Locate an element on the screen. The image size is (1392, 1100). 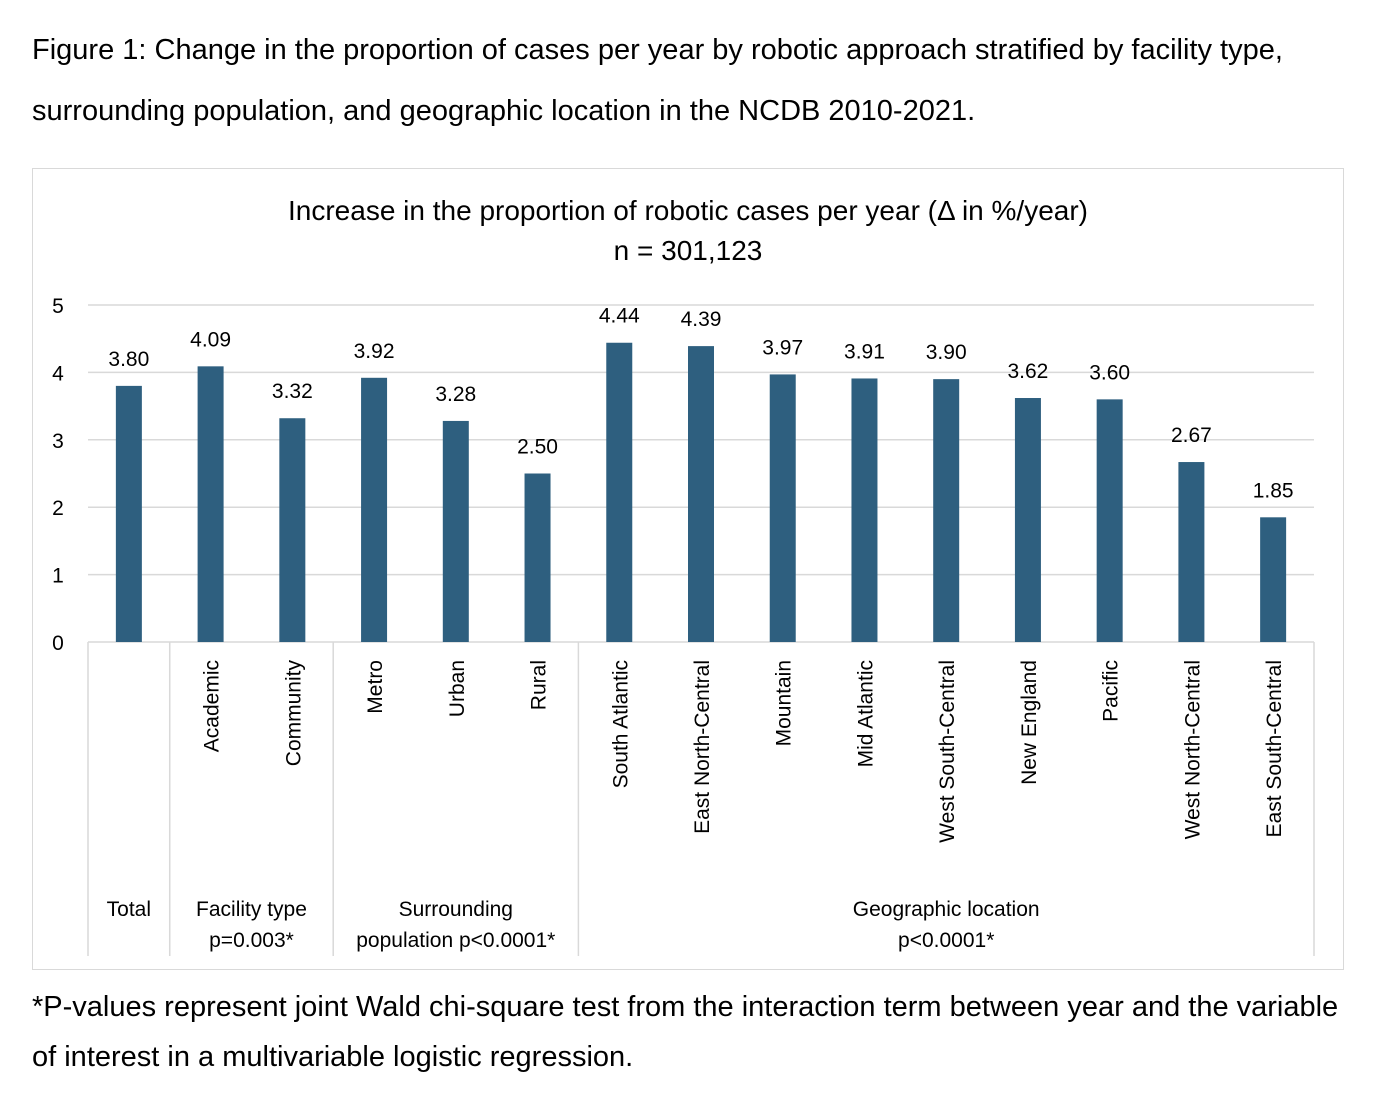
data-label: 1.85 is located at coordinates (1273, 490).